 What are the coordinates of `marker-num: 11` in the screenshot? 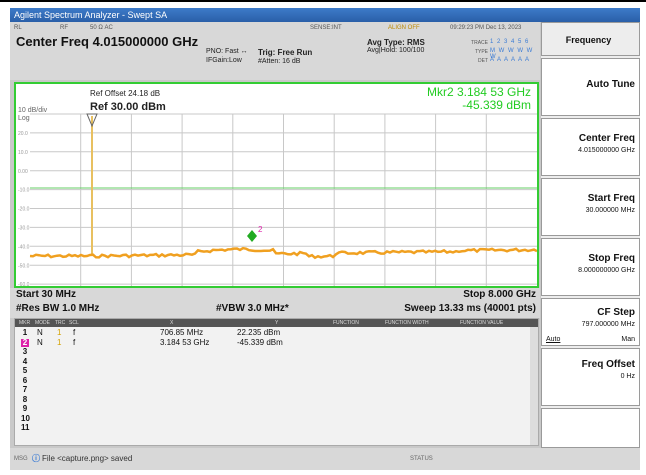 It's located at (25, 427).